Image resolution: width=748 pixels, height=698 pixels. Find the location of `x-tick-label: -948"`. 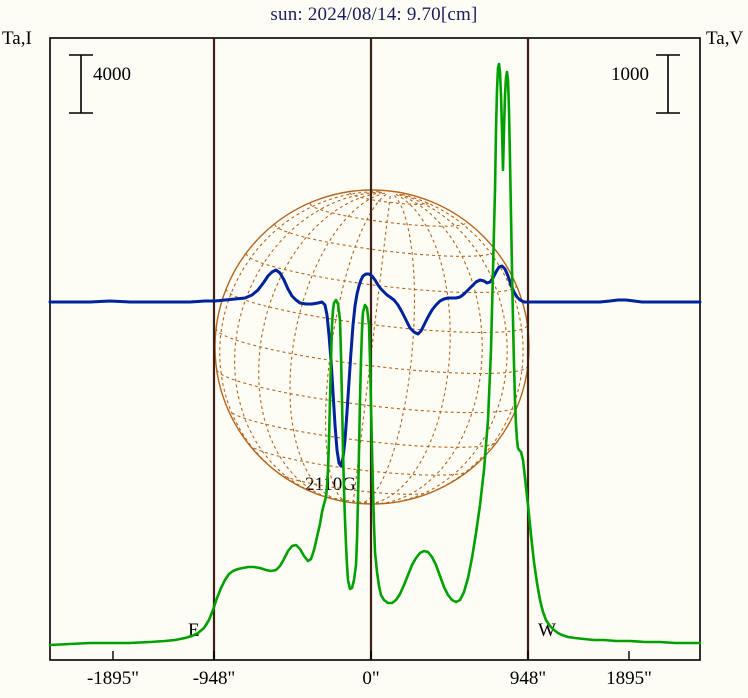

x-tick-label: -948" is located at coordinates (214, 678).